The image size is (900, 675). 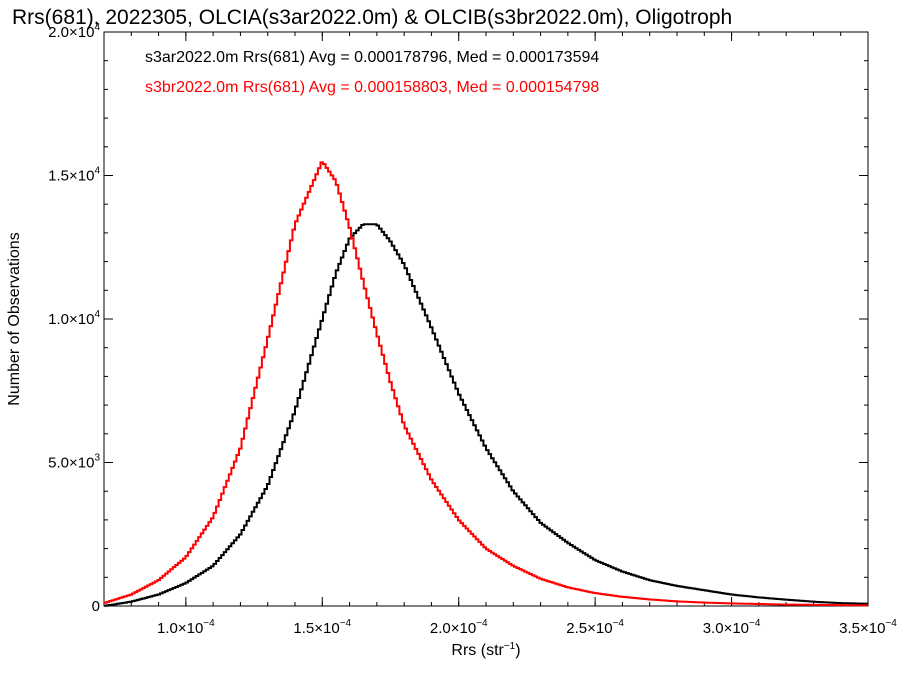 What do you see at coordinates (74, 318) in the screenshot?
I see `y-tick-label: 1.0×10⁴` at bounding box center [74, 318].